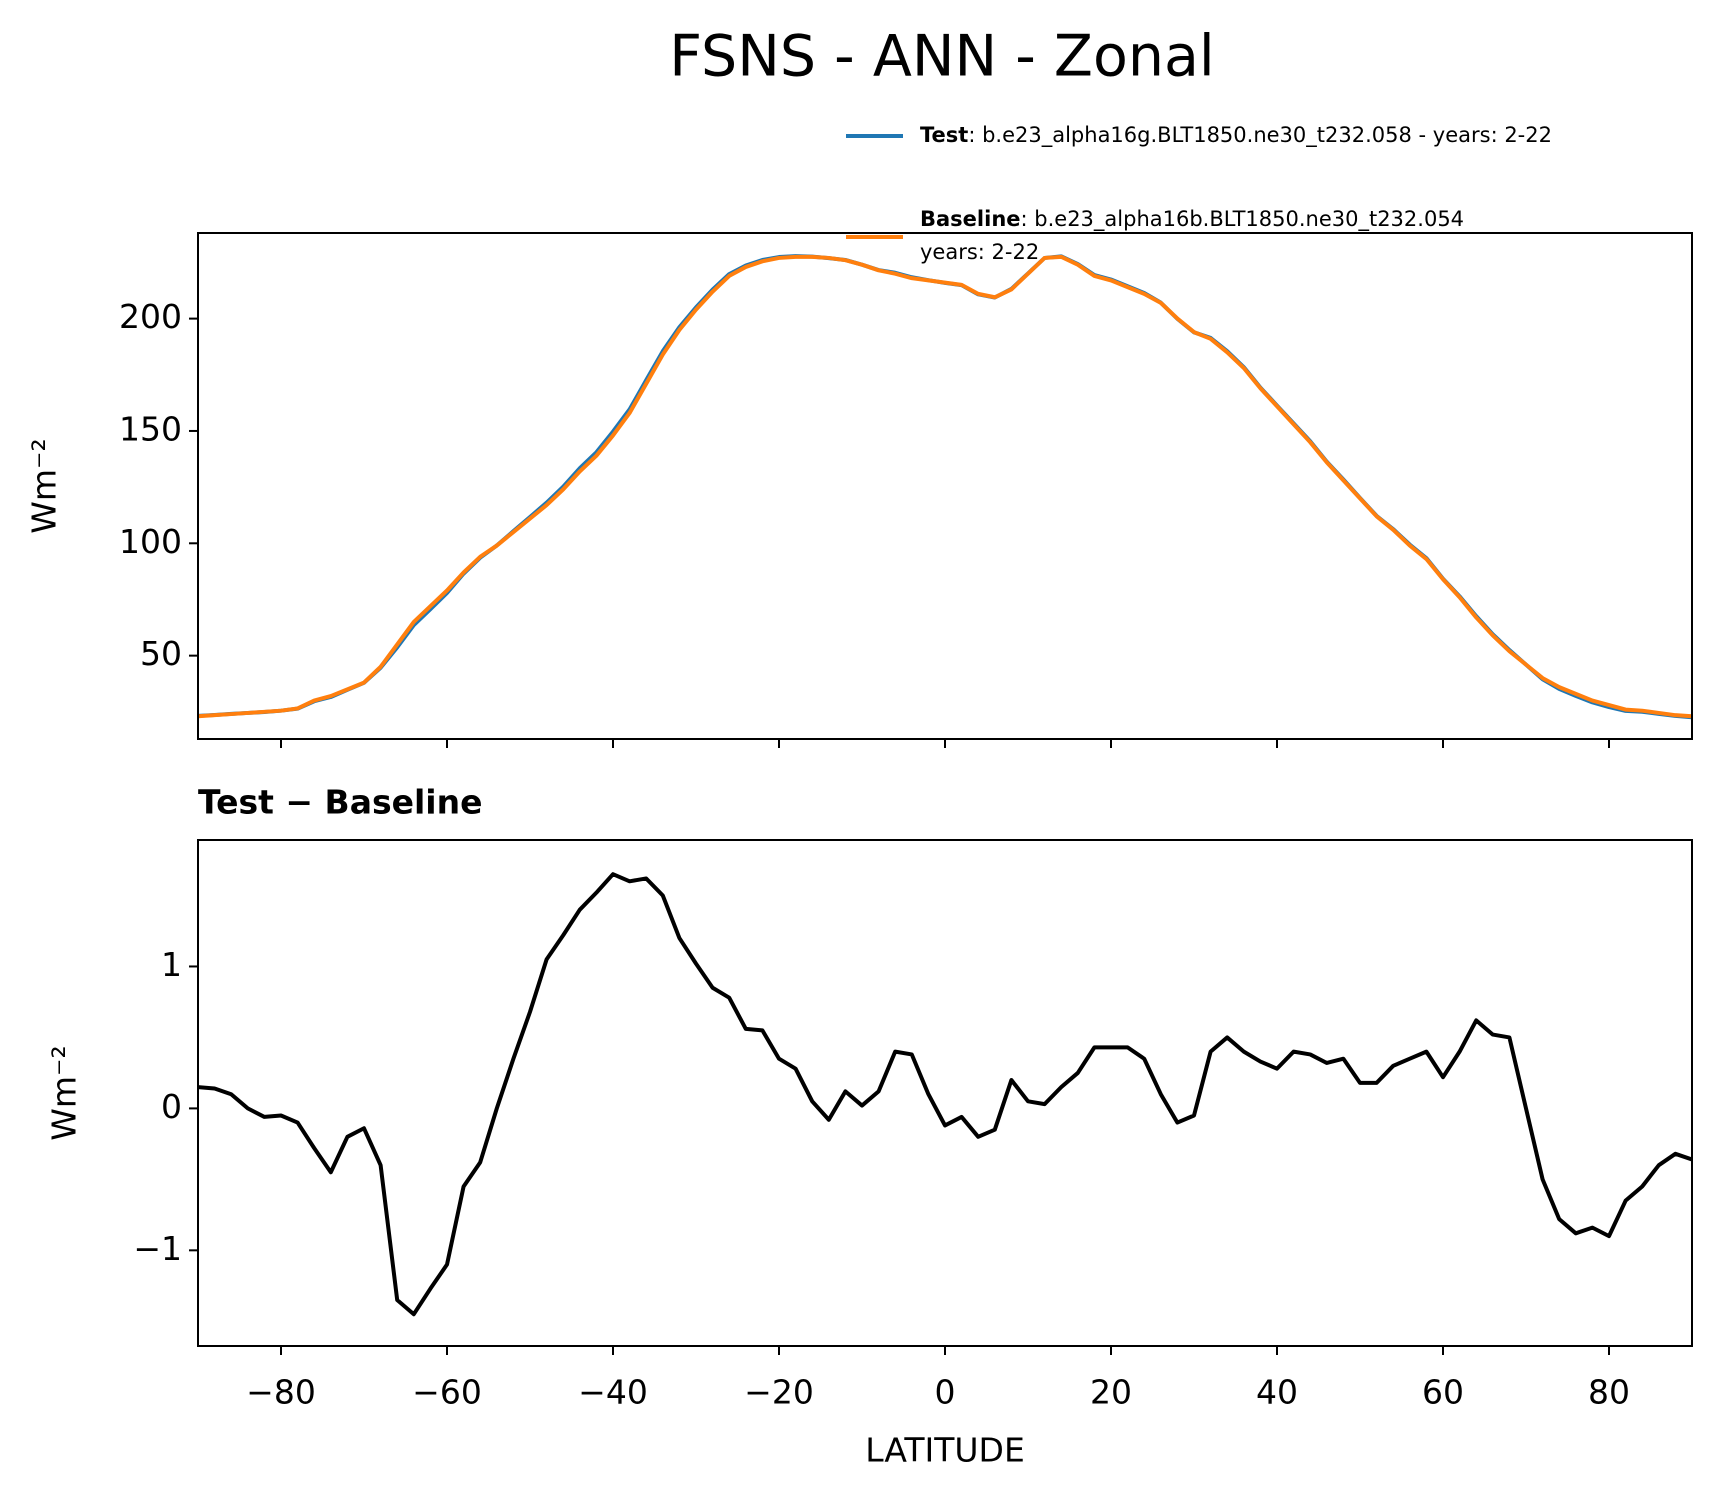 The image size is (1714, 1496). Describe the element at coordinates (340, 802) in the screenshot. I see `subplot-title: Test − Baseline` at that location.